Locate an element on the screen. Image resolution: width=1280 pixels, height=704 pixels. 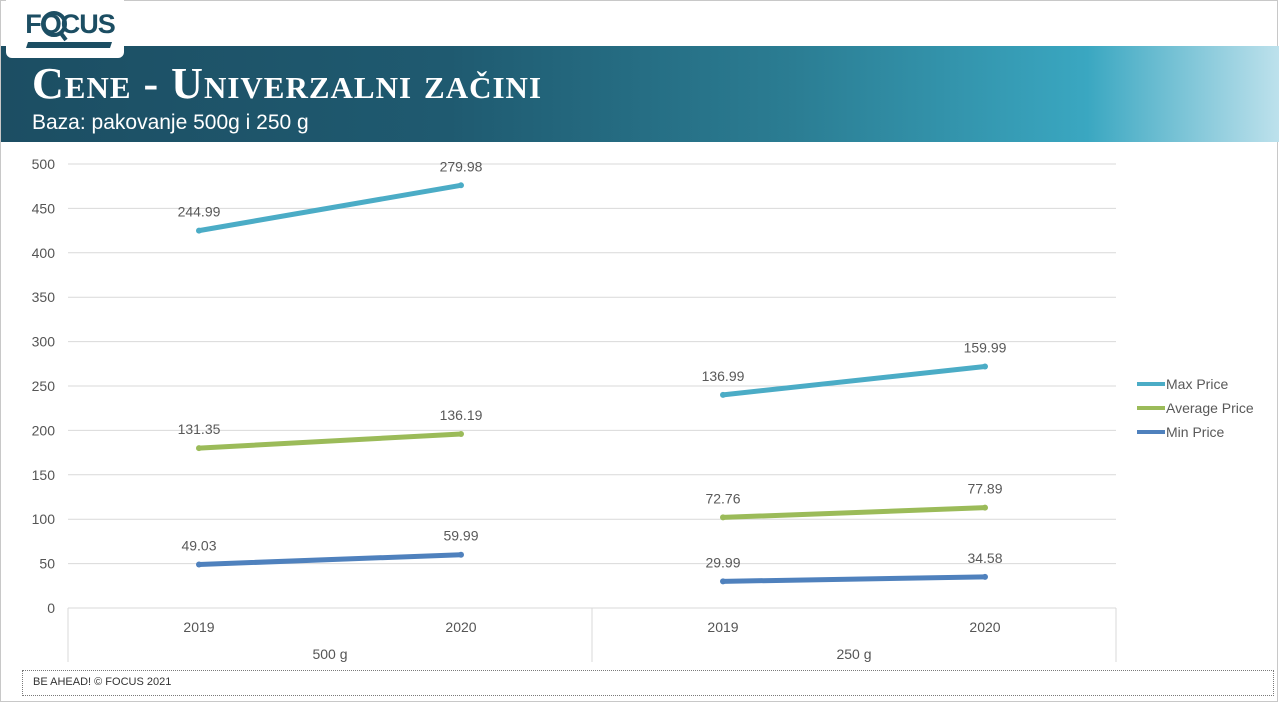
y-tick-label: 250 is located at coordinates (44, 386).